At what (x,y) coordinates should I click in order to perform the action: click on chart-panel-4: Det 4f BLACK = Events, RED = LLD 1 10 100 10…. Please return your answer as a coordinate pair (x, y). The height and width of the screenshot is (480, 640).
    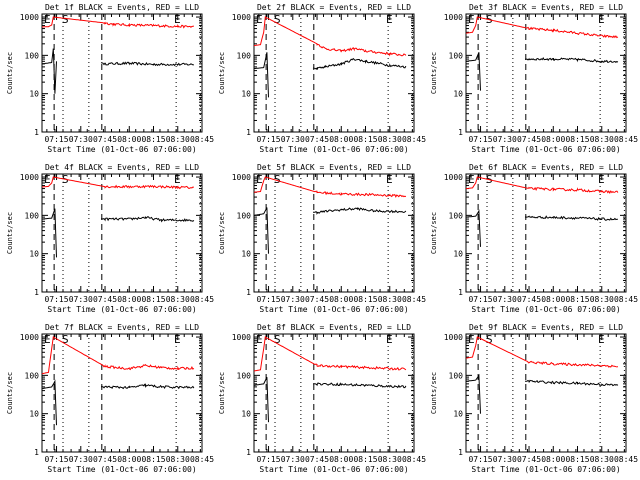
    Looking at the image, I should click on (110, 238).